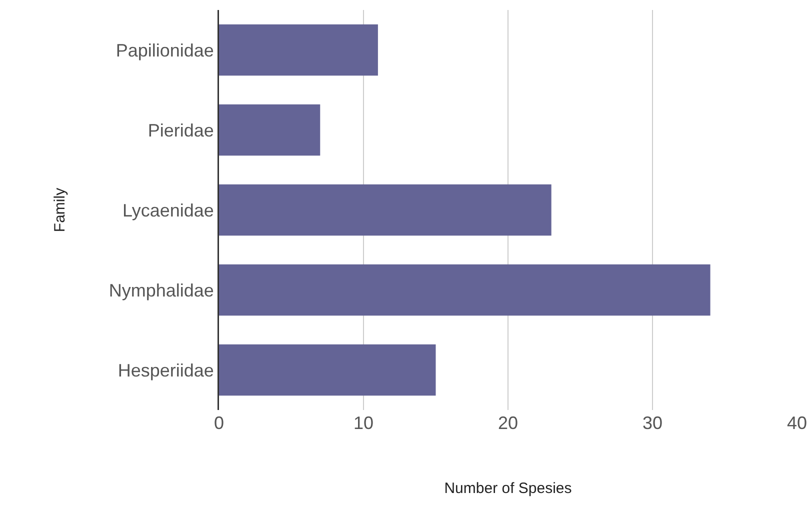 The height and width of the screenshot is (509, 811). What do you see at coordinates (797, 423) in the screenshot?
I see `x-tick-label: 40` at bounding box center [797, 423].